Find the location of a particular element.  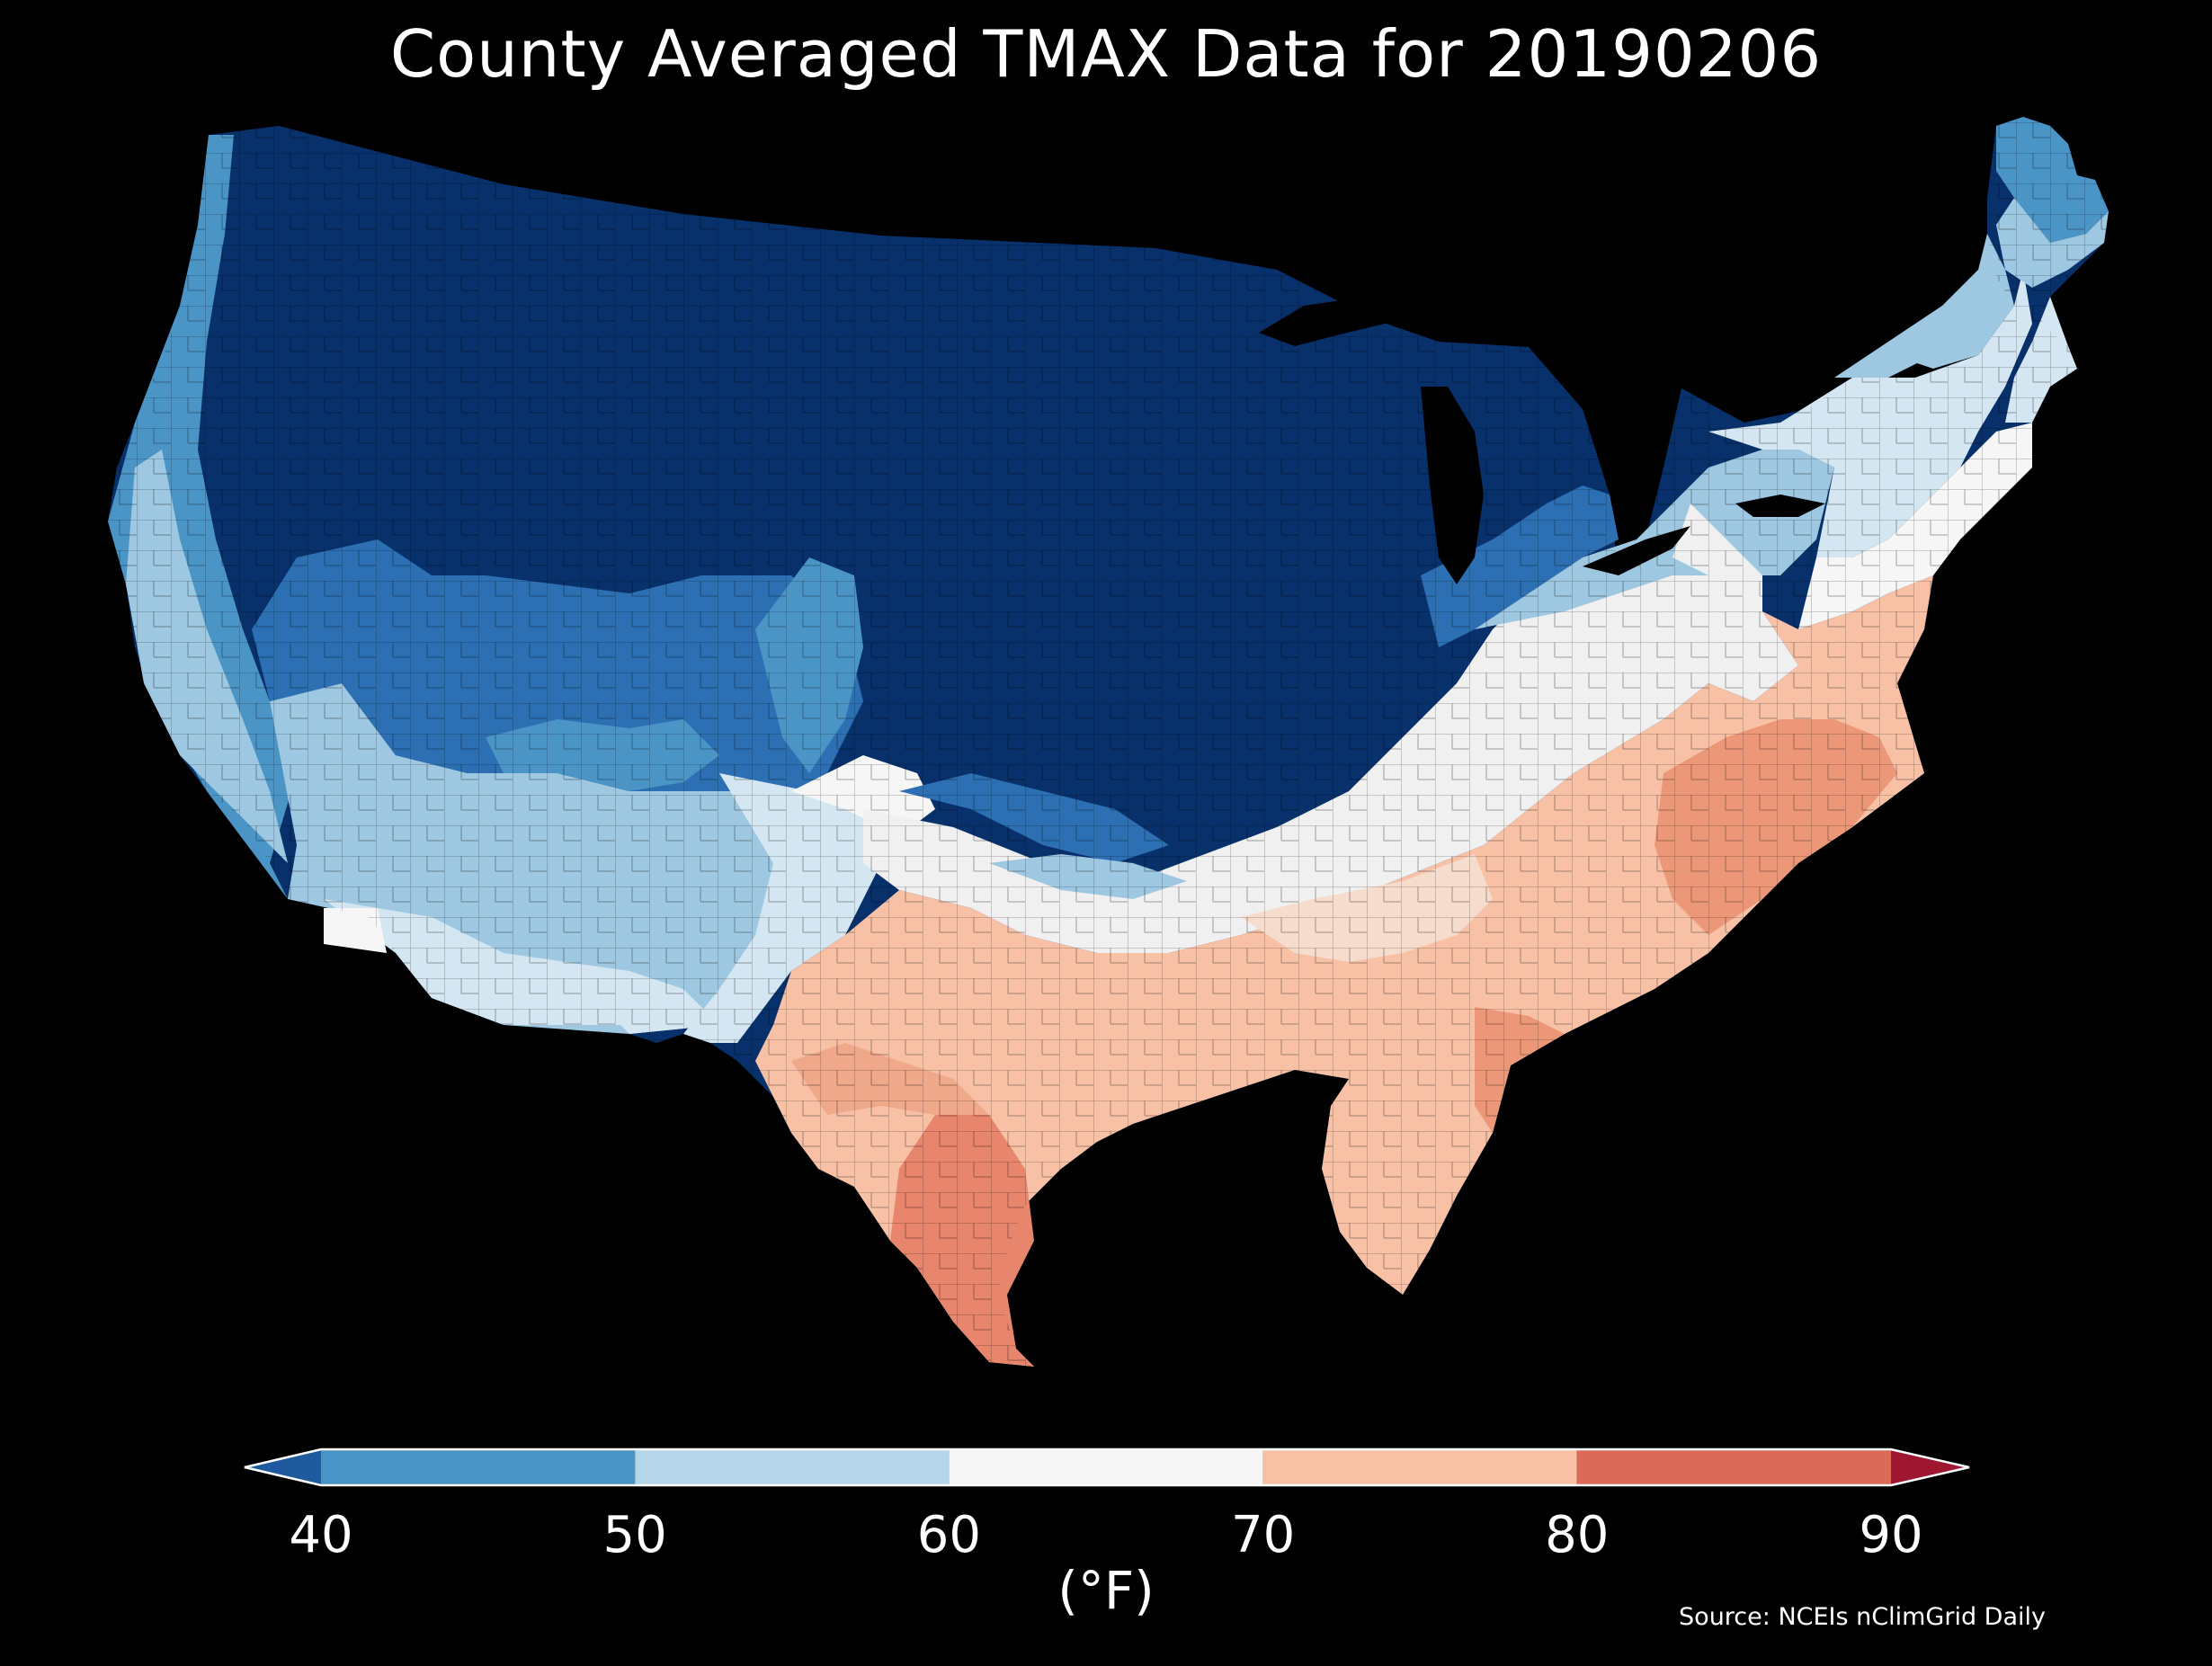

colorbar-tick-label: 90 is located at coordinates (1891, 1535).